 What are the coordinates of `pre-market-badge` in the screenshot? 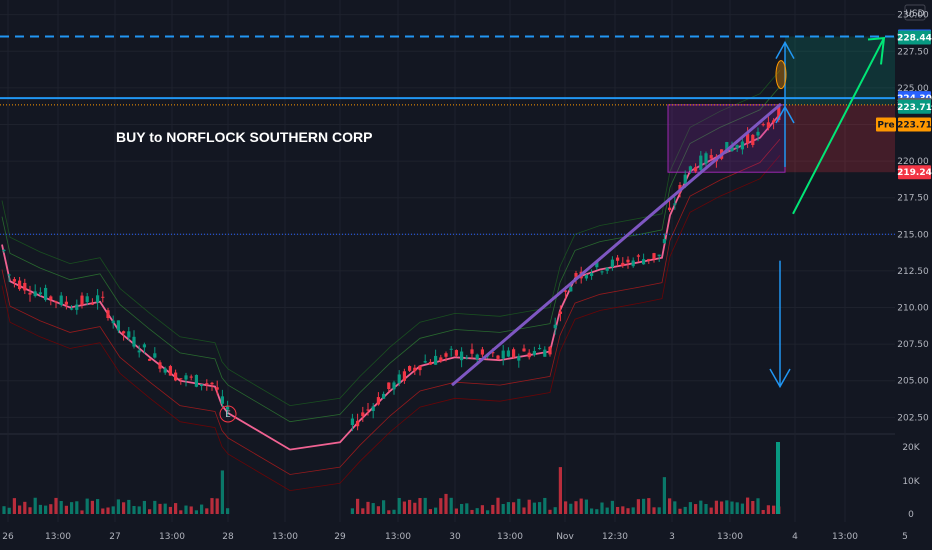 It's located at (914, 124).